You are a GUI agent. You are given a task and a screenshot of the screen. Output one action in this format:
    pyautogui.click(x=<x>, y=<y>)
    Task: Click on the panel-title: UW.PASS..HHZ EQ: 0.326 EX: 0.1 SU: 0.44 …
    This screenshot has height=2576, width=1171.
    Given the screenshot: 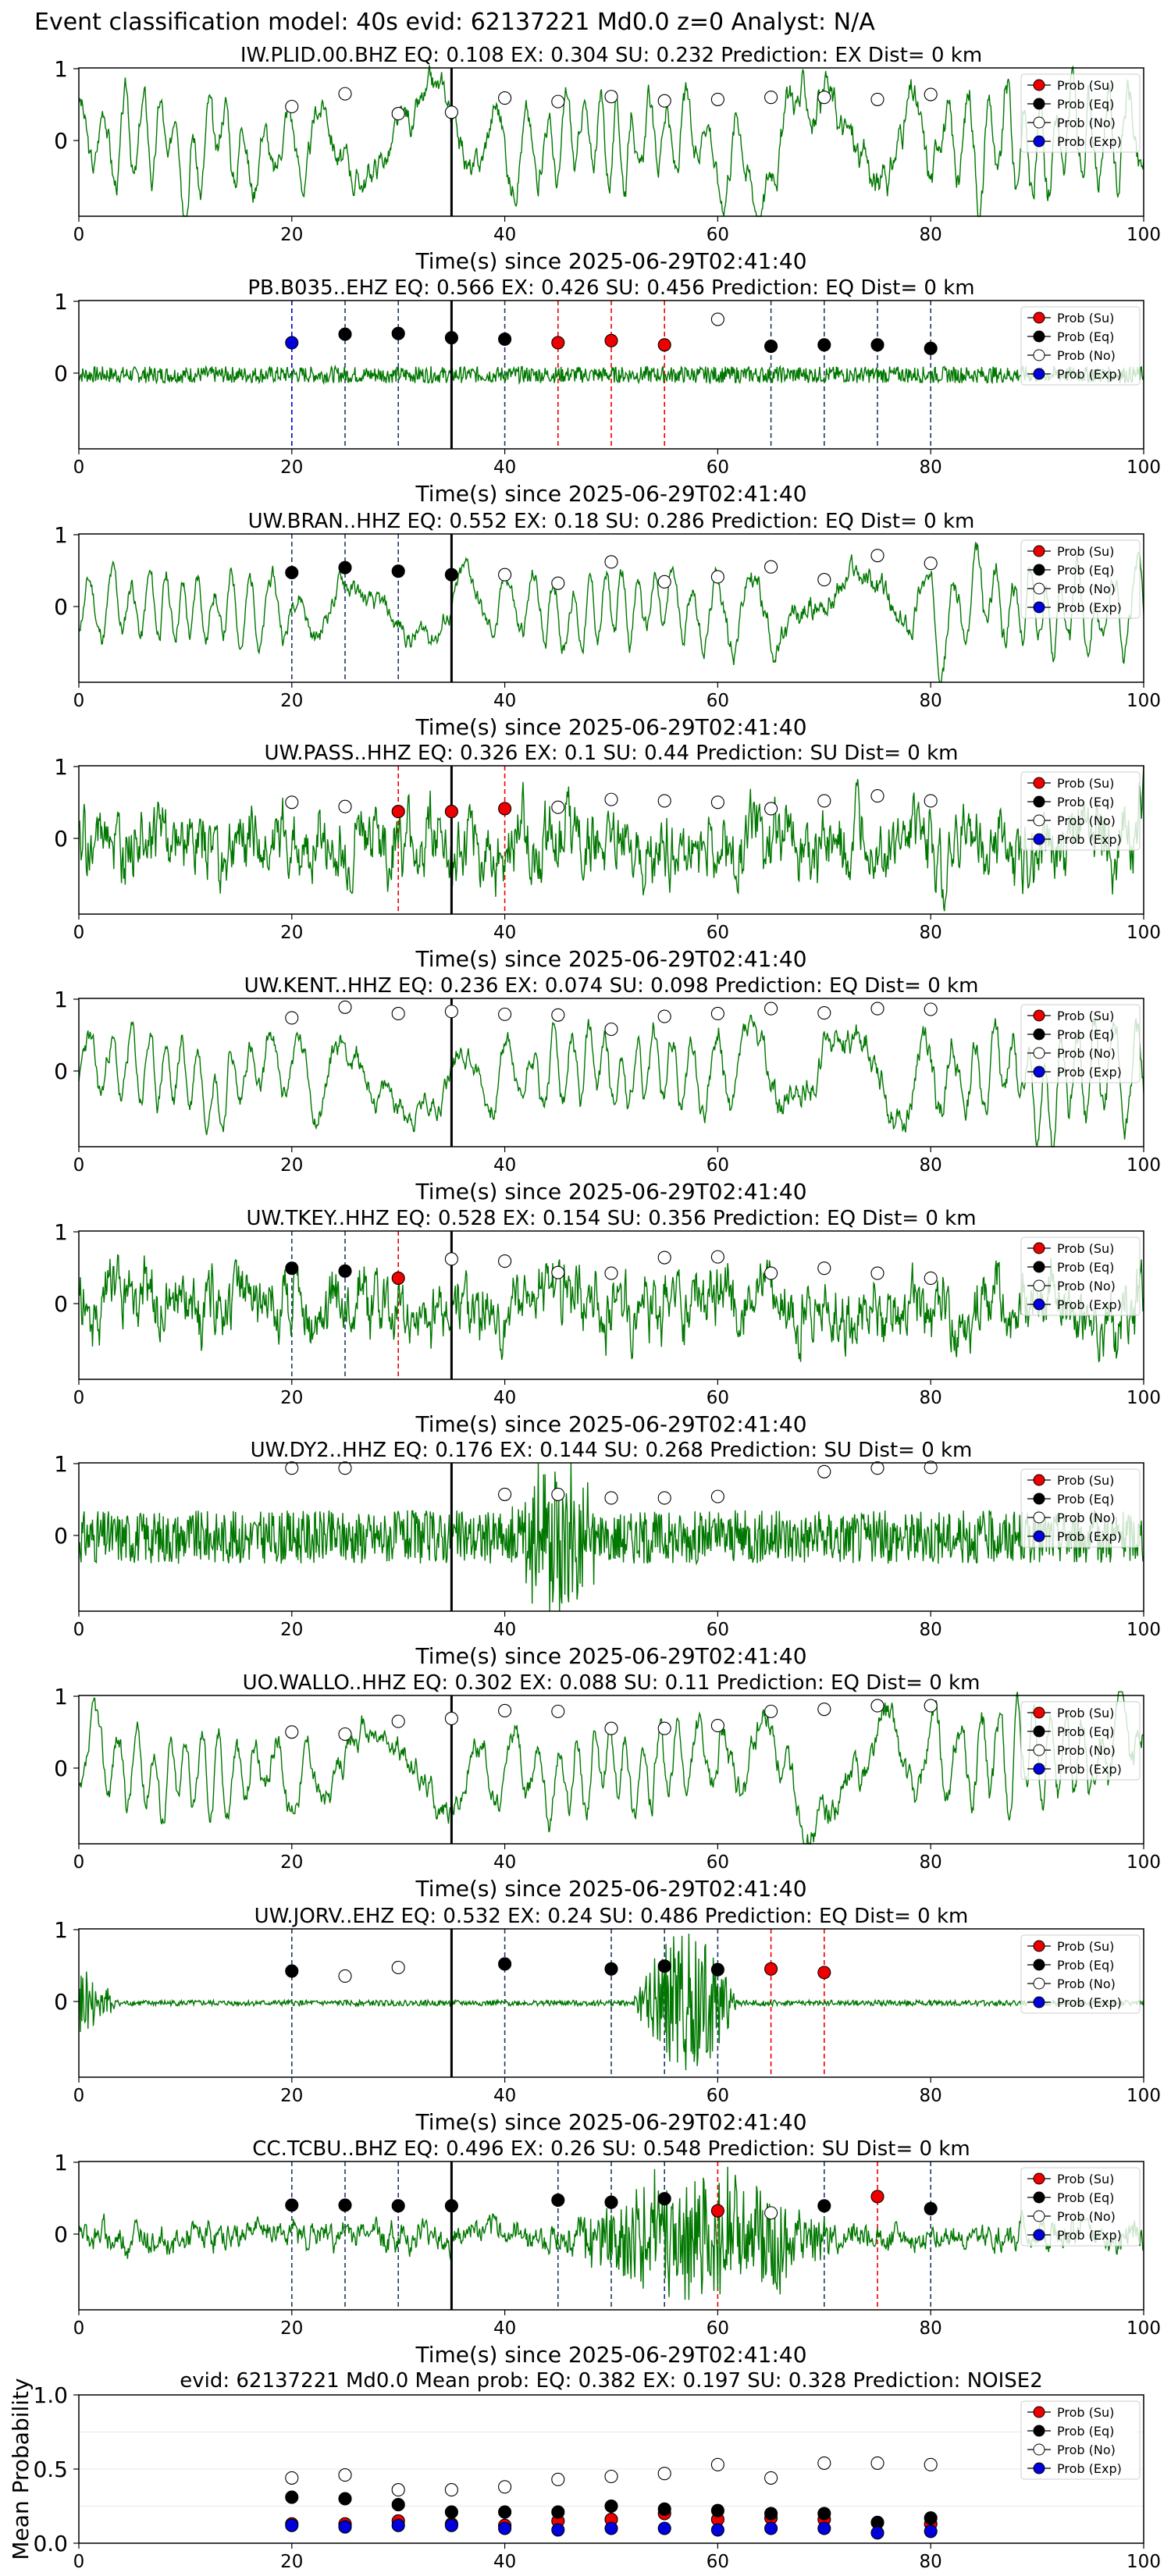 What is the action you would take?
    pyautogui.click(x=612, y=753)
    